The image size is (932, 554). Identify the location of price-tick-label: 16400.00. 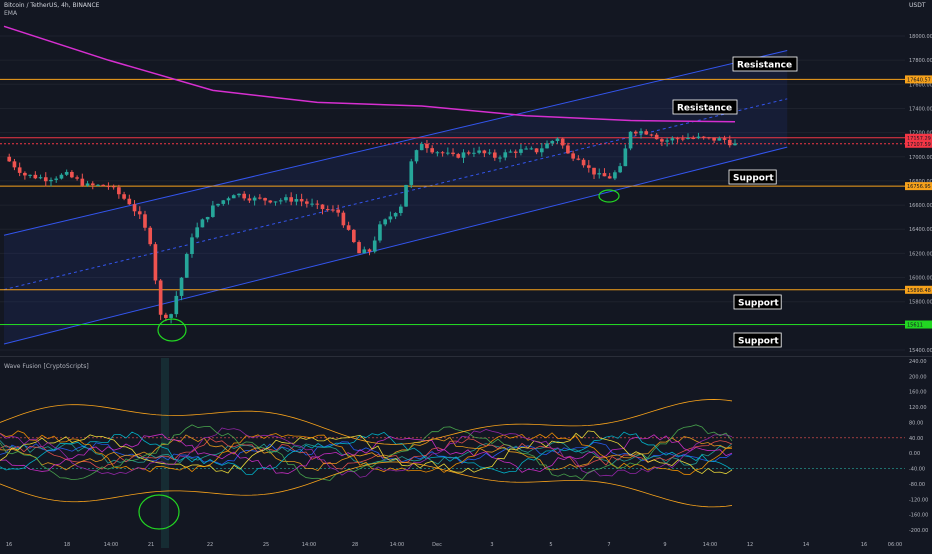
(920, 230).